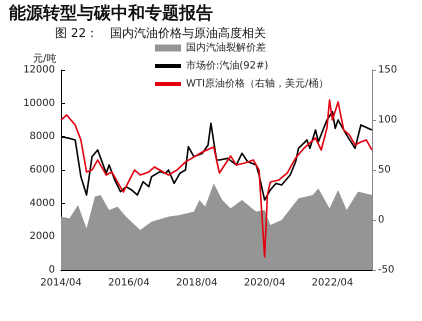 Image resolution: width=422 pixels, height=321 pixels. I want to click on y-tick-label: 8000, so click(42, 136).